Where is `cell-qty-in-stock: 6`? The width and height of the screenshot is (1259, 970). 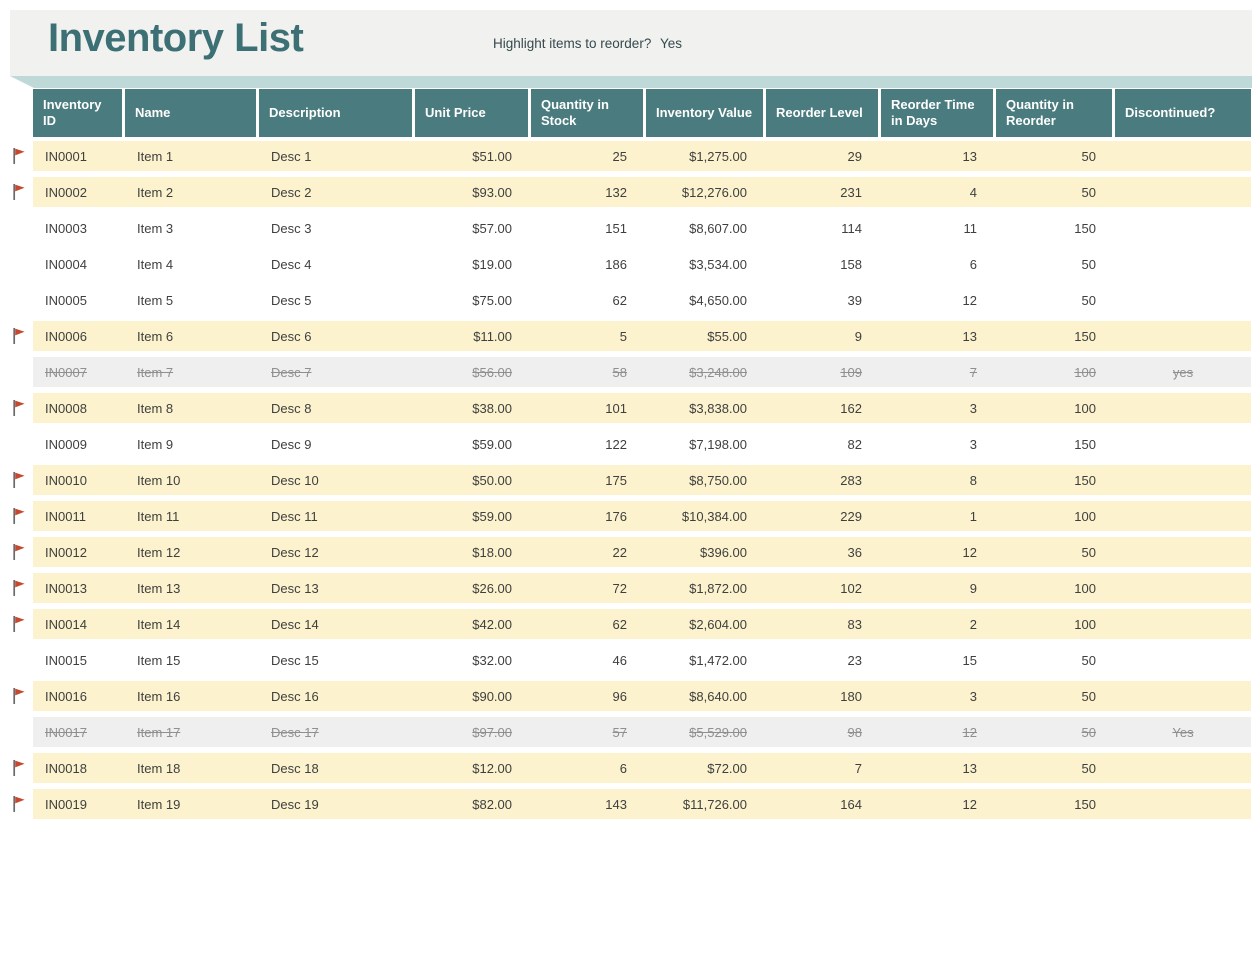
cell-qty-in-stock: 6 is located at coordinates (623, 768).